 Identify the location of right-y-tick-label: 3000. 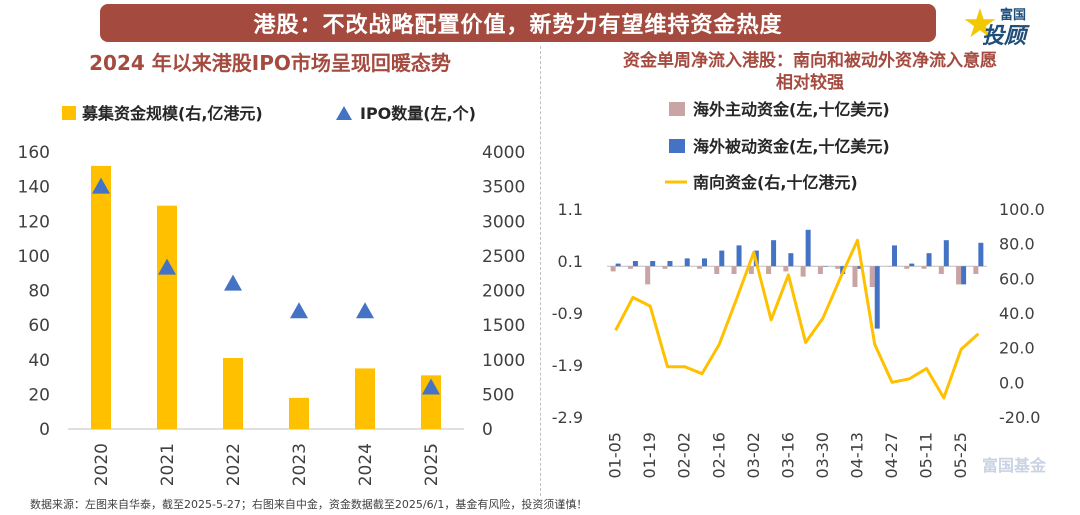
(503, 222).